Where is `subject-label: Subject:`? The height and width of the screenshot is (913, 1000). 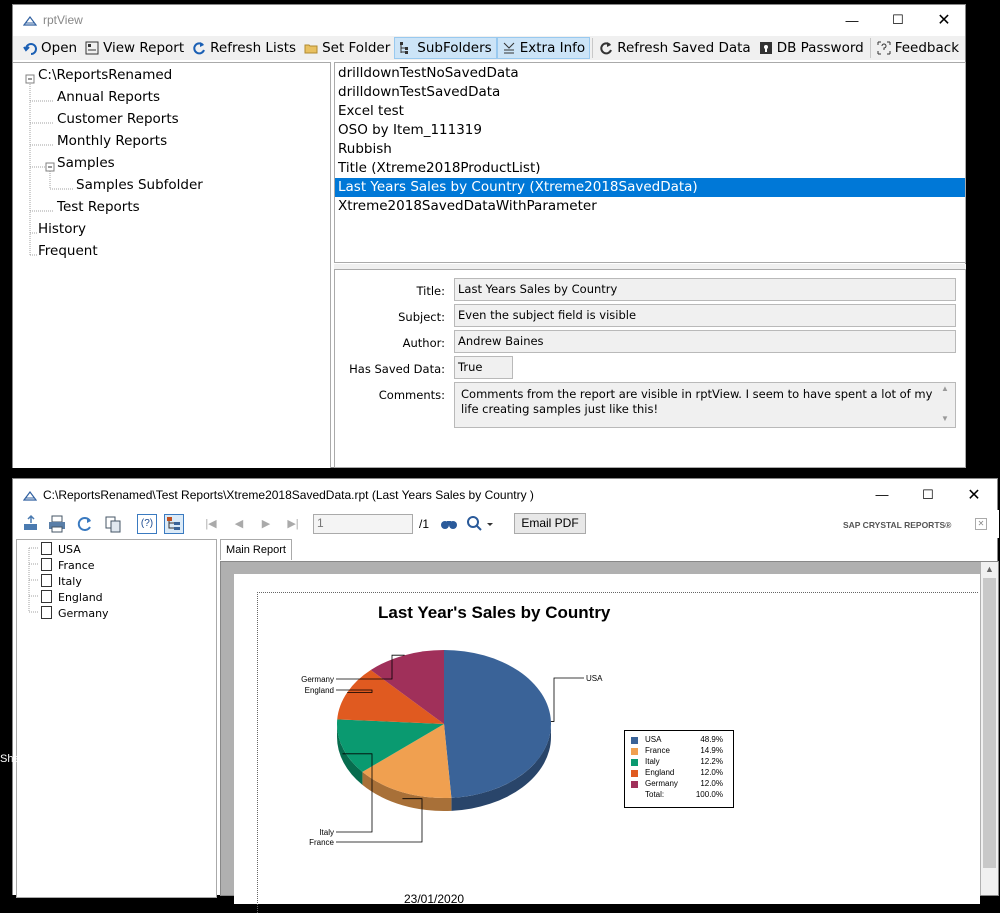 subject-label: Subject: is located at coordinates (421, 317).